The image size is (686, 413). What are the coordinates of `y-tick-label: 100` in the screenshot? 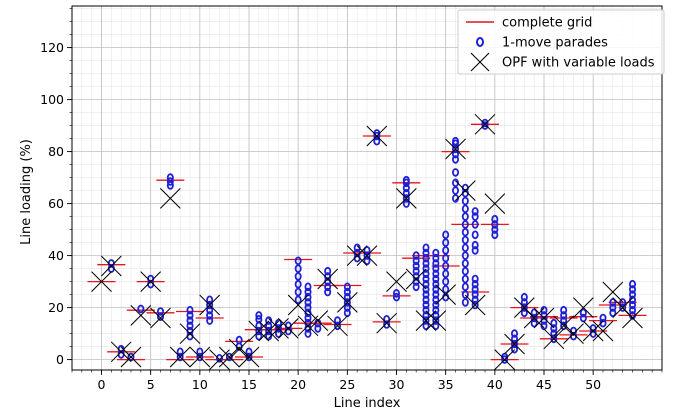 It's located at (52, 99).